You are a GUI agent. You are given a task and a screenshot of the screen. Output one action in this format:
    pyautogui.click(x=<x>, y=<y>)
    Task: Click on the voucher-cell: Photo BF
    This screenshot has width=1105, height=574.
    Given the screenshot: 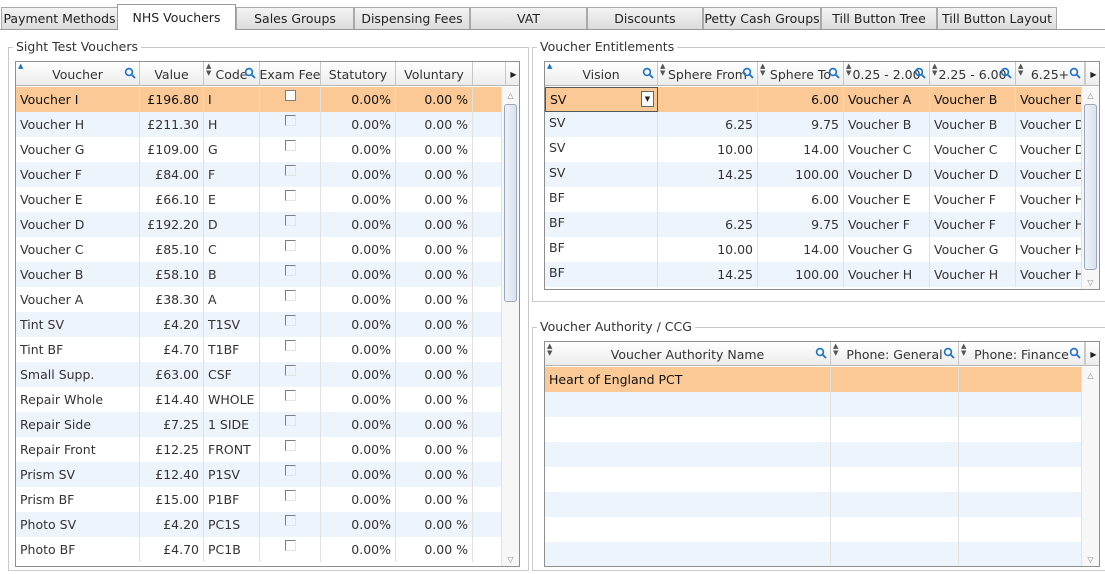 What is the action you would take?
    pyautogui.click(x=78, y=549)
    